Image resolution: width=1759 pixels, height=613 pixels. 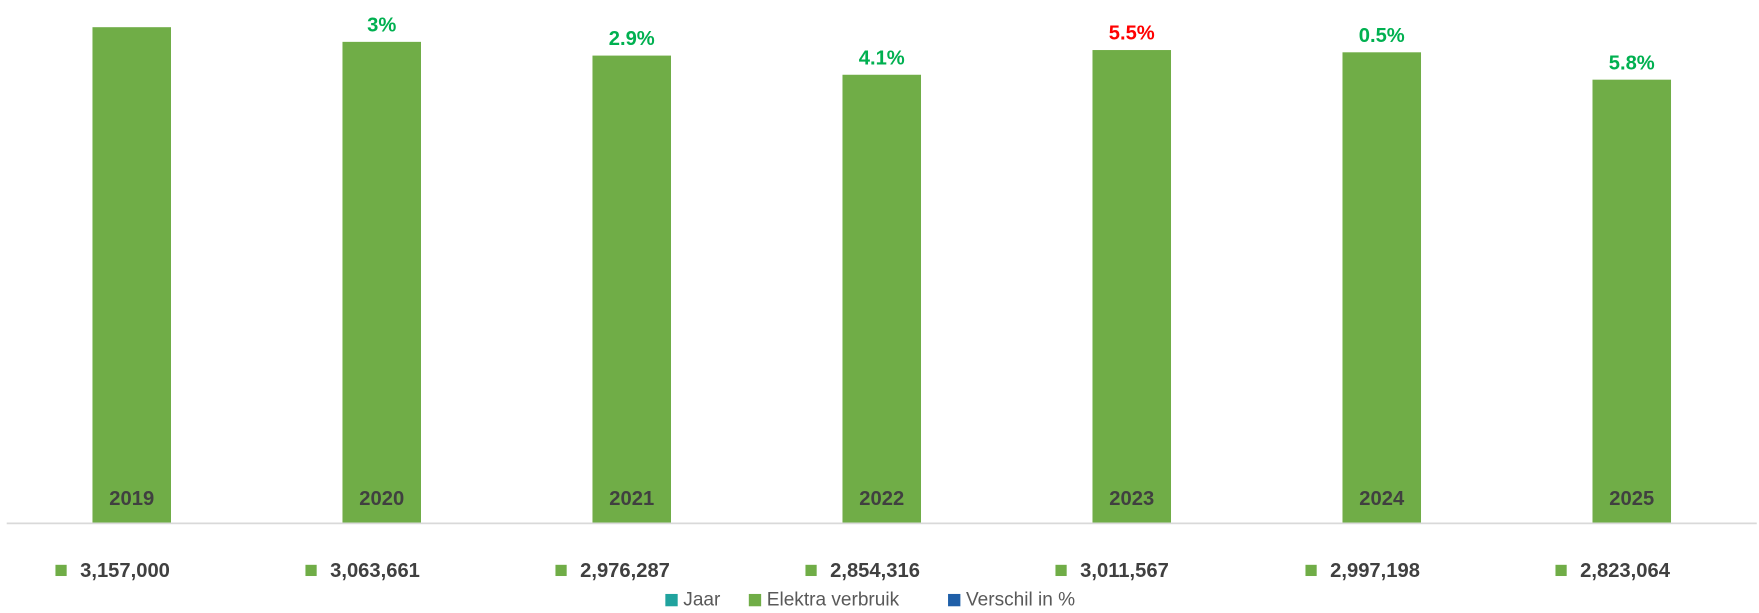 I want to click on value-label: 2,976,287, so click(x=625, y=571).